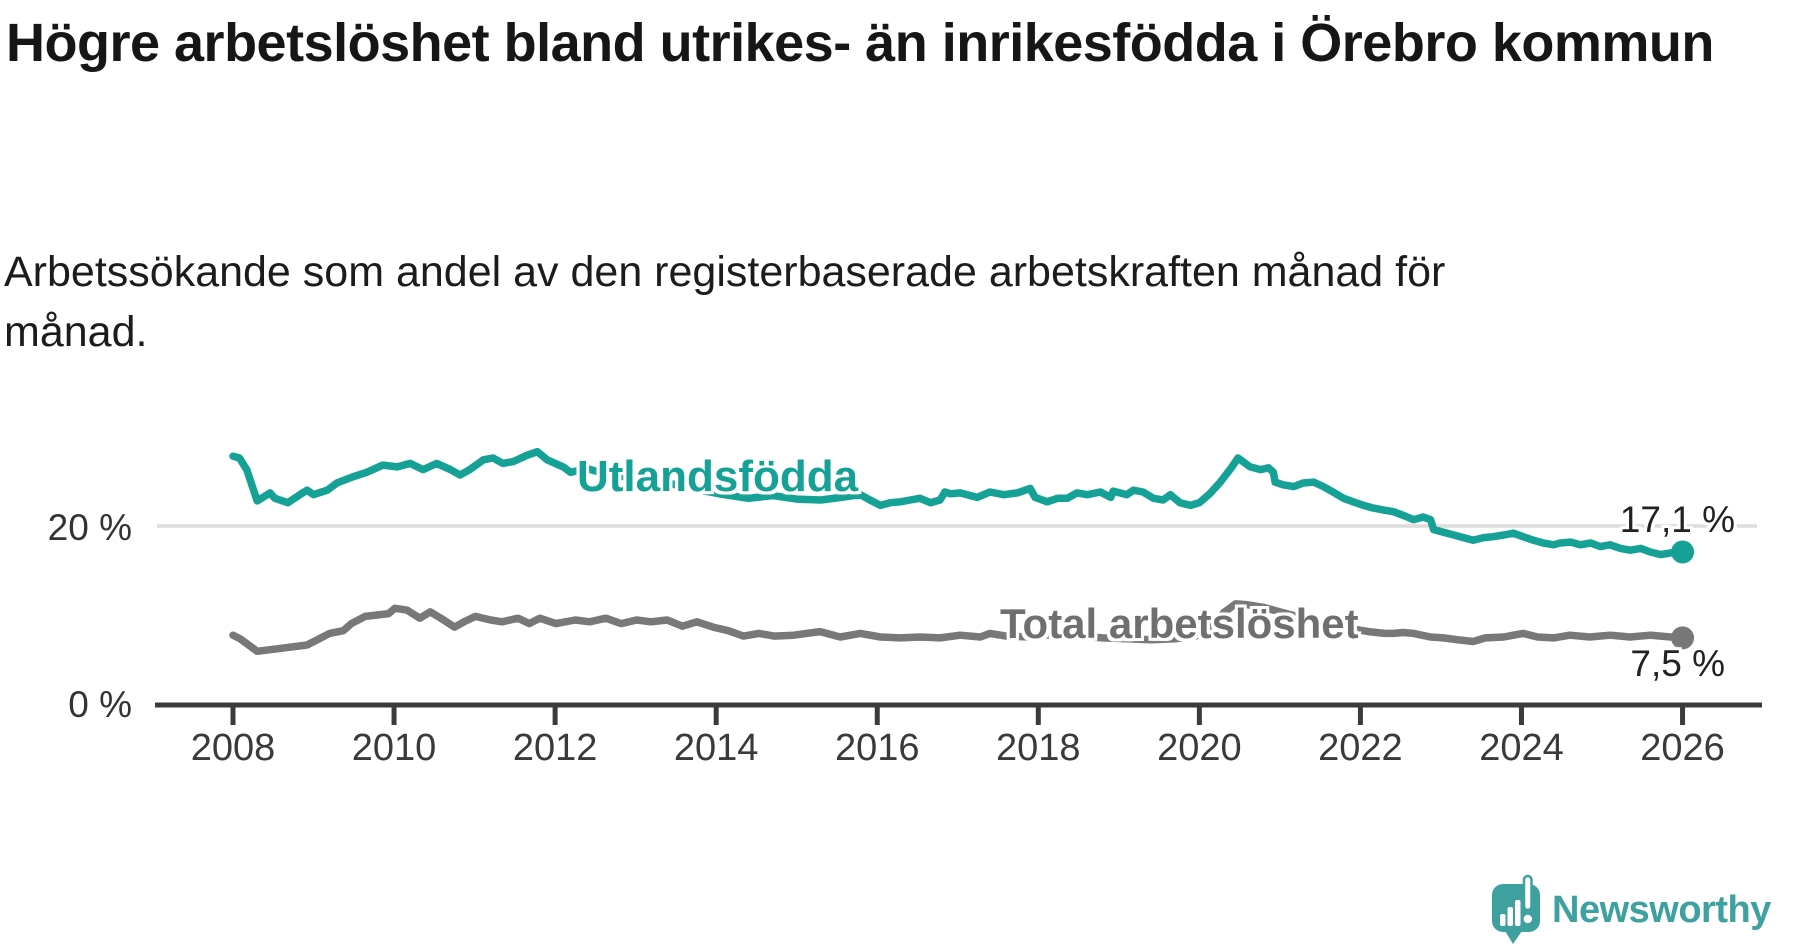 Image resolution: width=1800 pixels, height=948 pixels. I want to click on y-axis-label-20: 20 %, so click(89, 527).